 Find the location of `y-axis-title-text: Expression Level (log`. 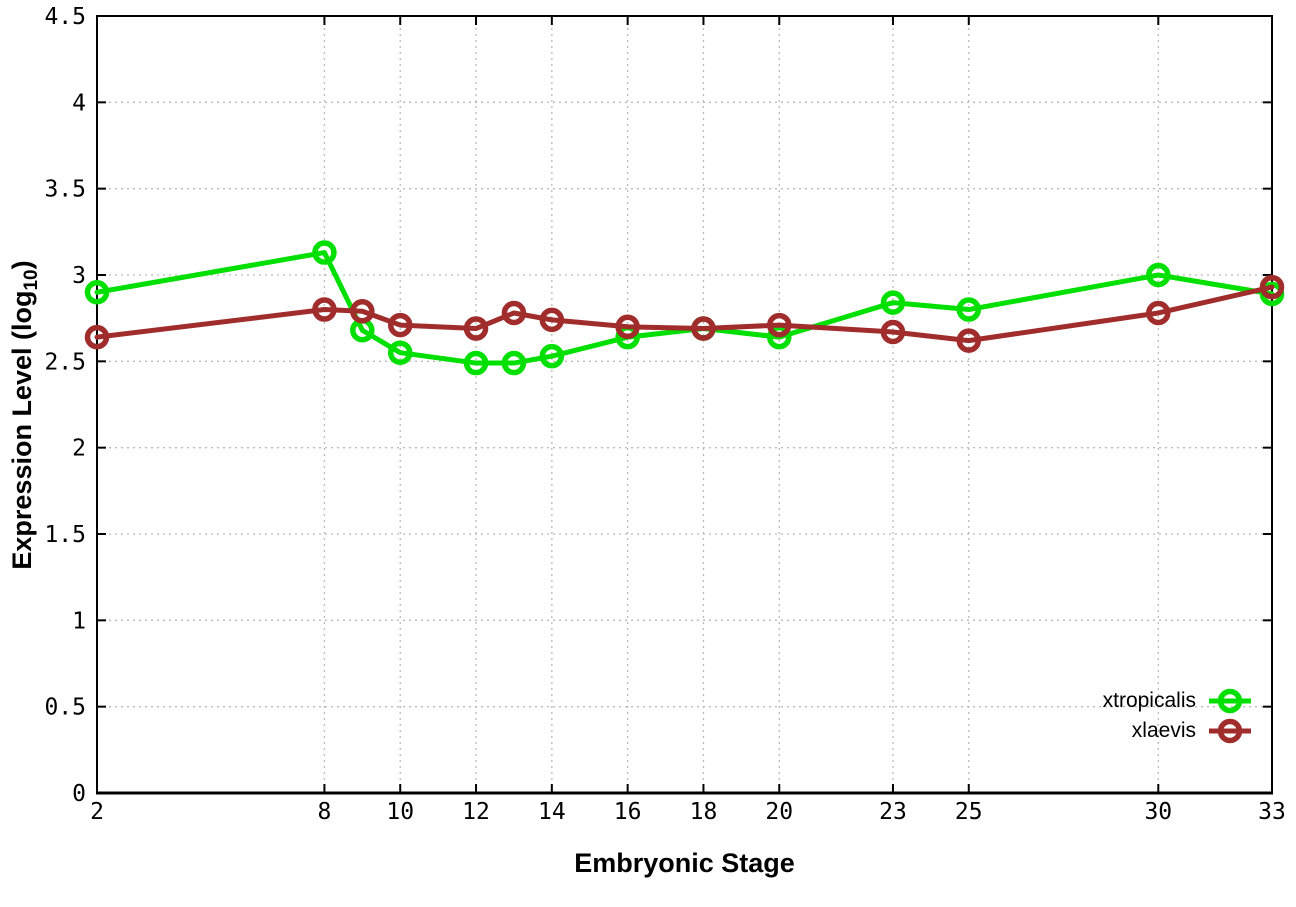

y-axis-title-text: Expression Level (log is located at coordinates (21, 430).